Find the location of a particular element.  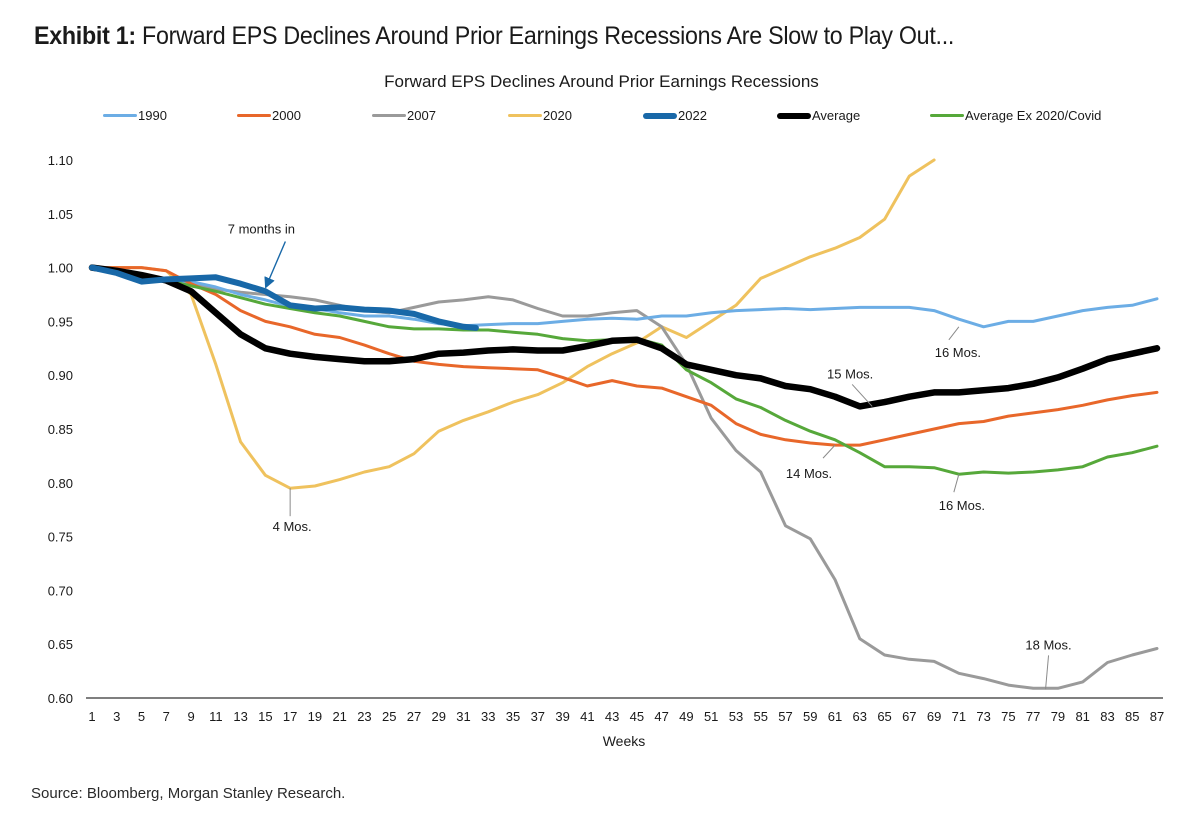

x-tick-label: 25 is located at coordinates (389, 716).